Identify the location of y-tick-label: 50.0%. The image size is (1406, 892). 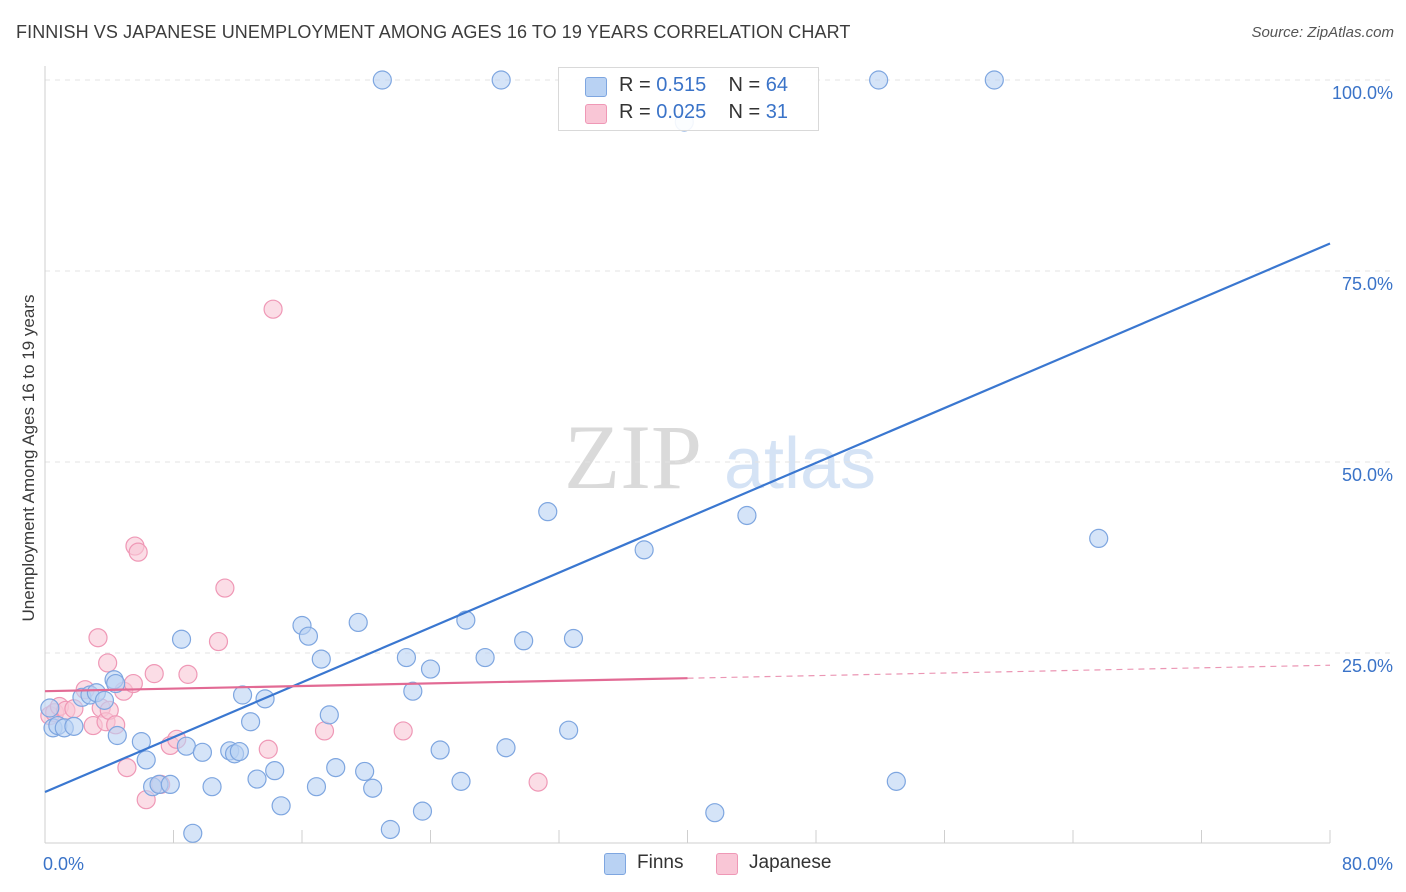
(1367, 475).